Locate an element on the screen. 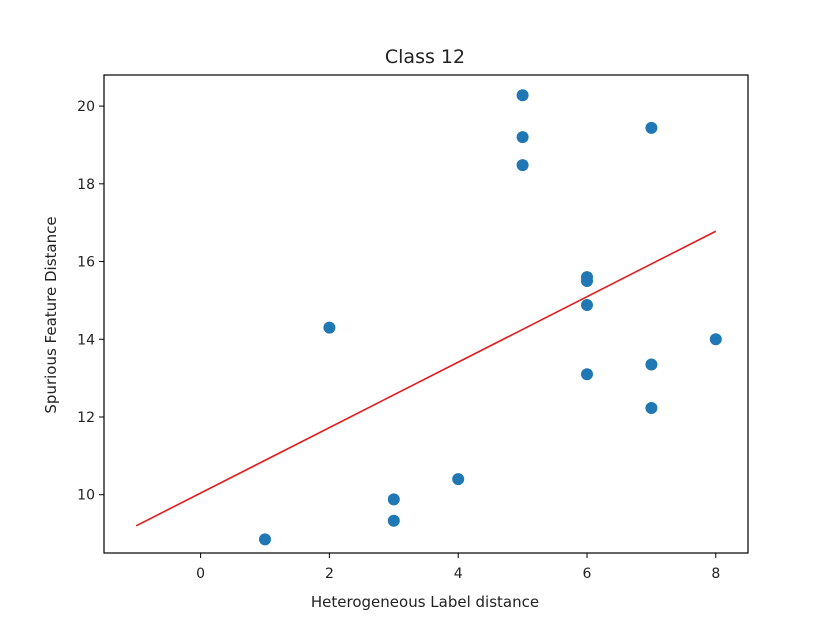 The width and height of the screenshot is (830, 623). y-axis: 10 12 14 16 18 20 is located at coordinates (90, 301).